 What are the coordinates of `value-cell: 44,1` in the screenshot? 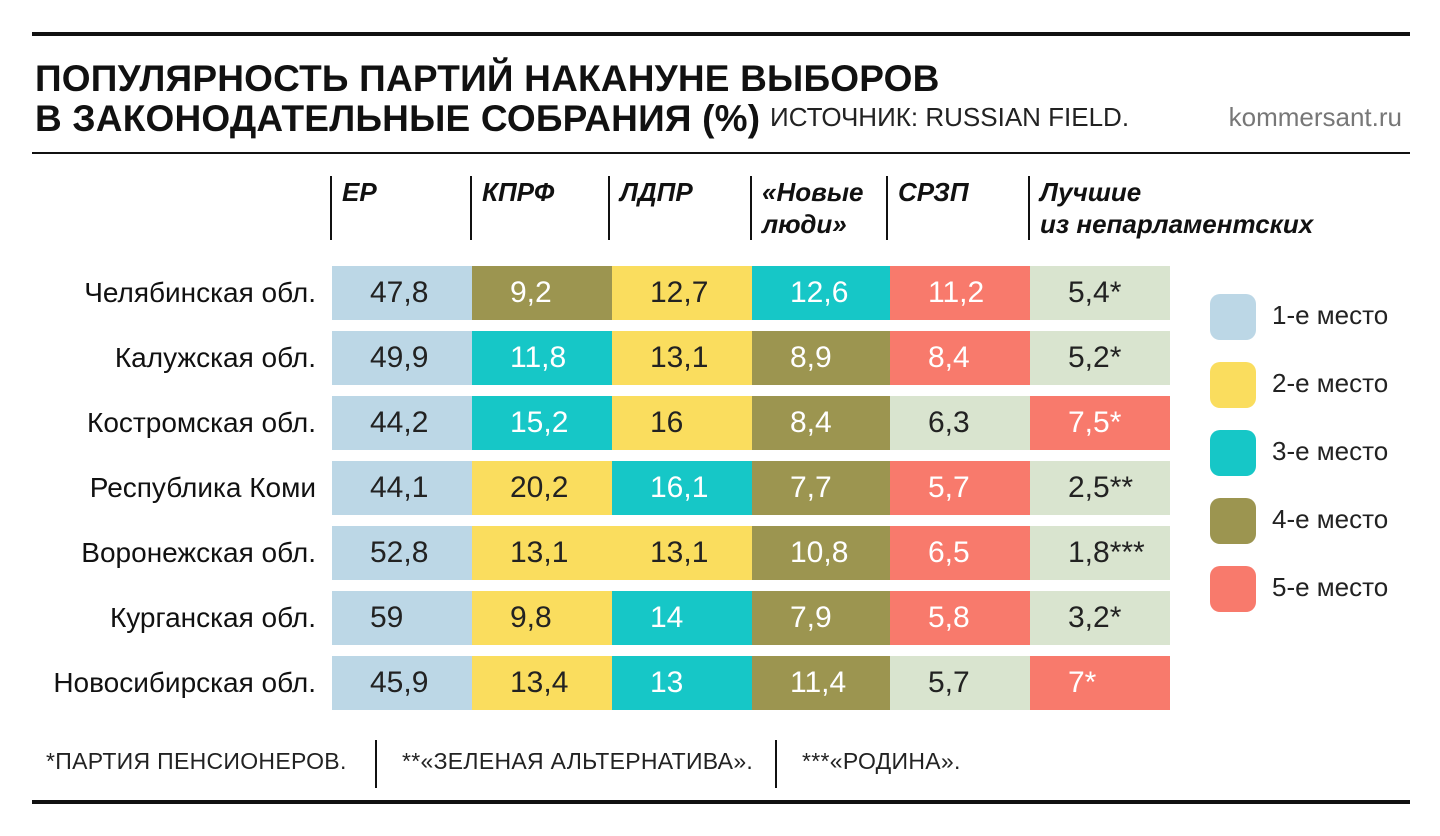 It's located at (402, 488).